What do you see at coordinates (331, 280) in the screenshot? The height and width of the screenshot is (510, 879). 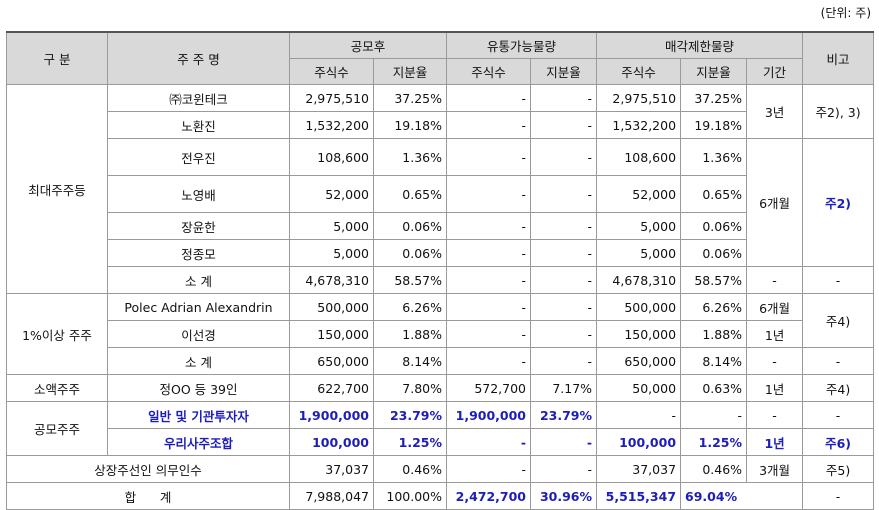 I see `after-shares: 4,678,310` at bounding box center [331, 280].